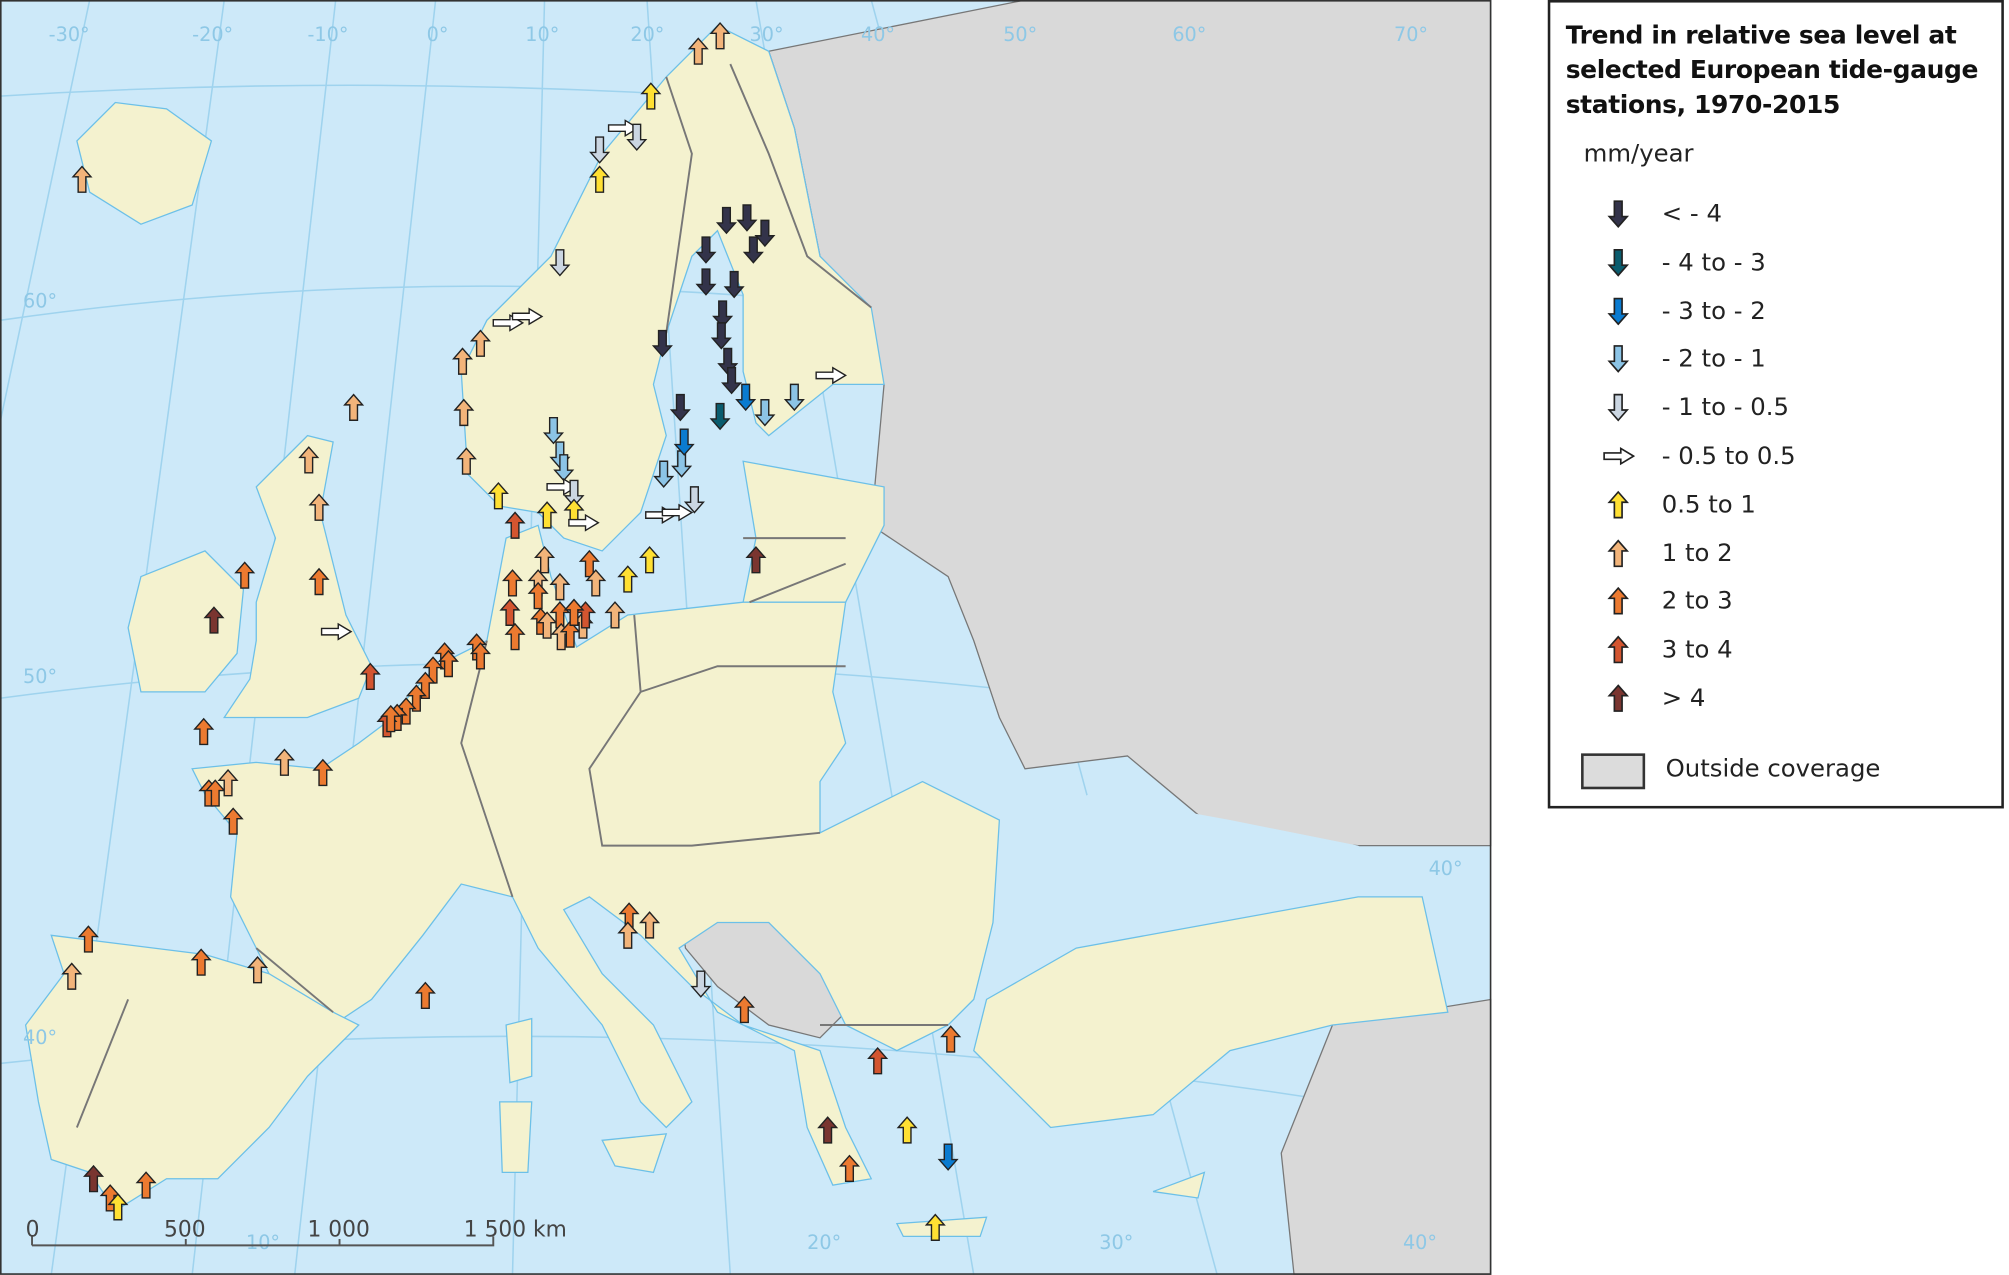  I want to click on legend-item-label: 3 to 4, so click(1697, 649).